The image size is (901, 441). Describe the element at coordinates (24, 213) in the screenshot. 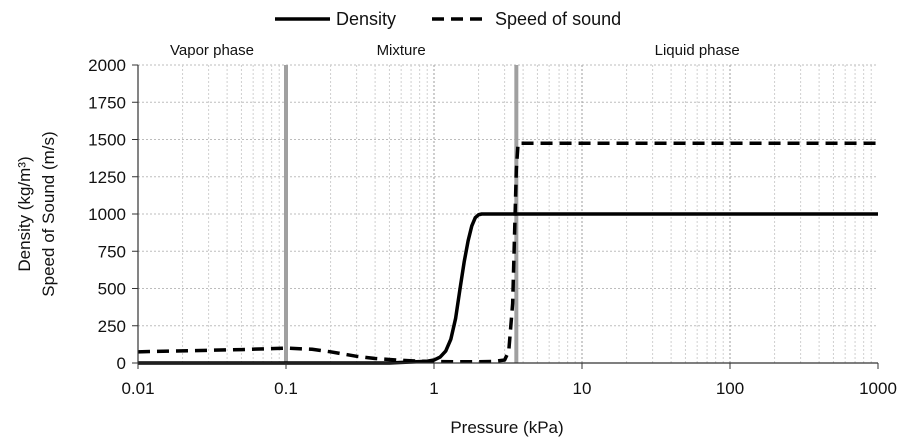

I see `y-axis-title-density: Density (kg/m³)` at that location.